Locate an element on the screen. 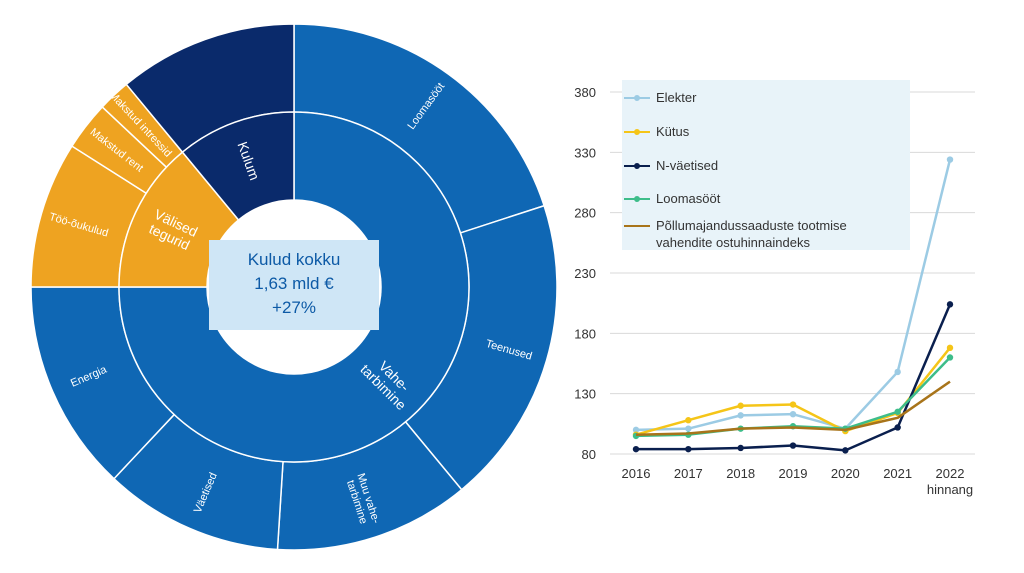 Image resolution: width=1024 pixels, height=573 pixels. y-tick-130: 130 is located at coordinates (585, 394).